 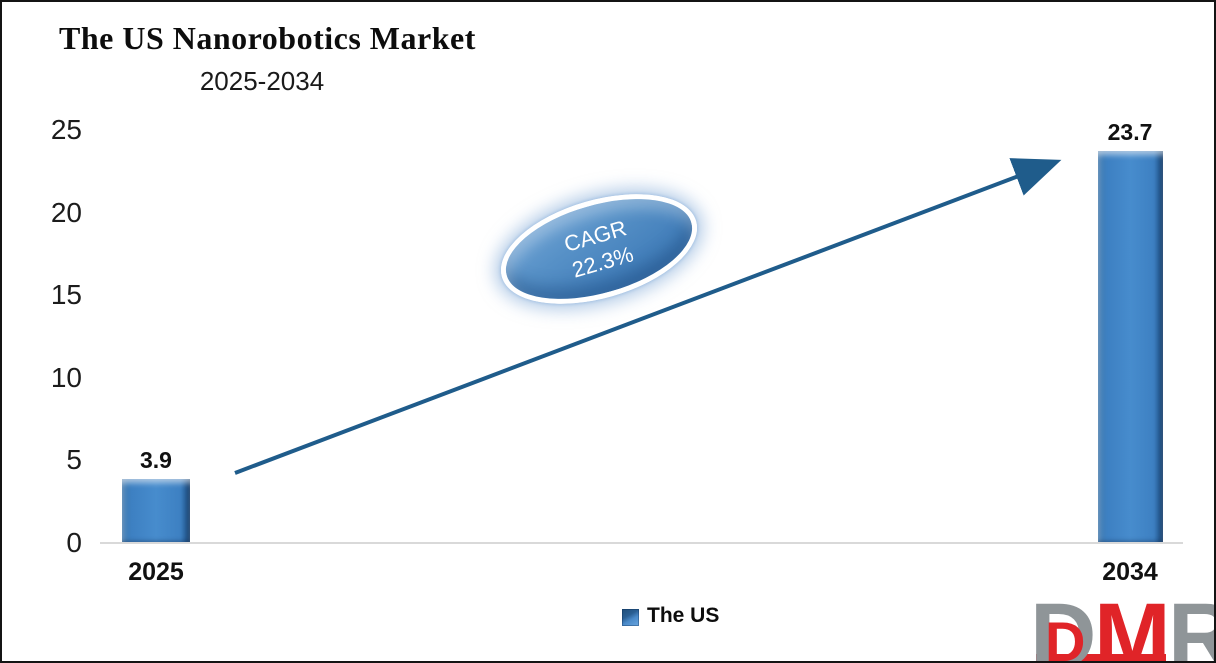 I want to click on bar-2025, so click(x=156, y=510).